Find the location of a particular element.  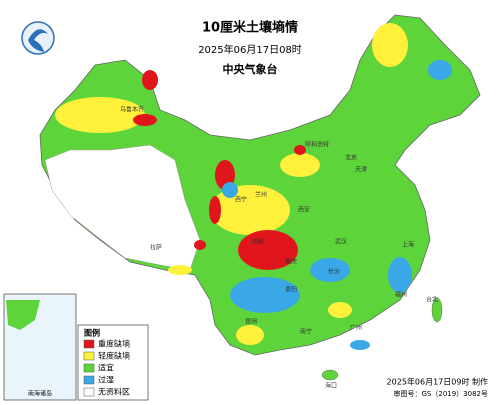

legend-label: 过湿 is located at coordinates (106, 380).